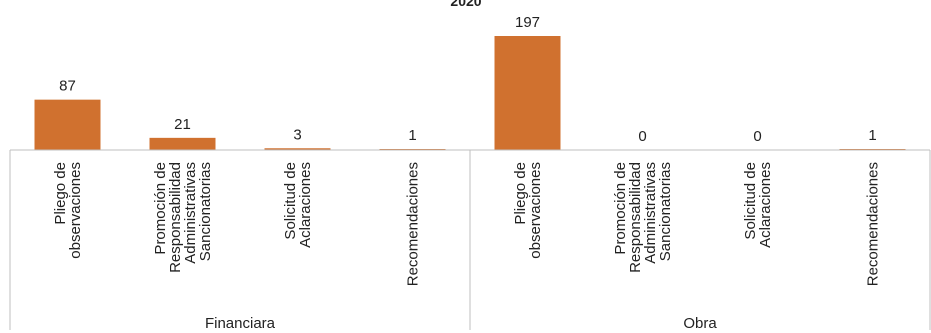 Image resolution: width=931 pixels, height=333 pixels. I want to click on data-label: 87, so click(67, 86).